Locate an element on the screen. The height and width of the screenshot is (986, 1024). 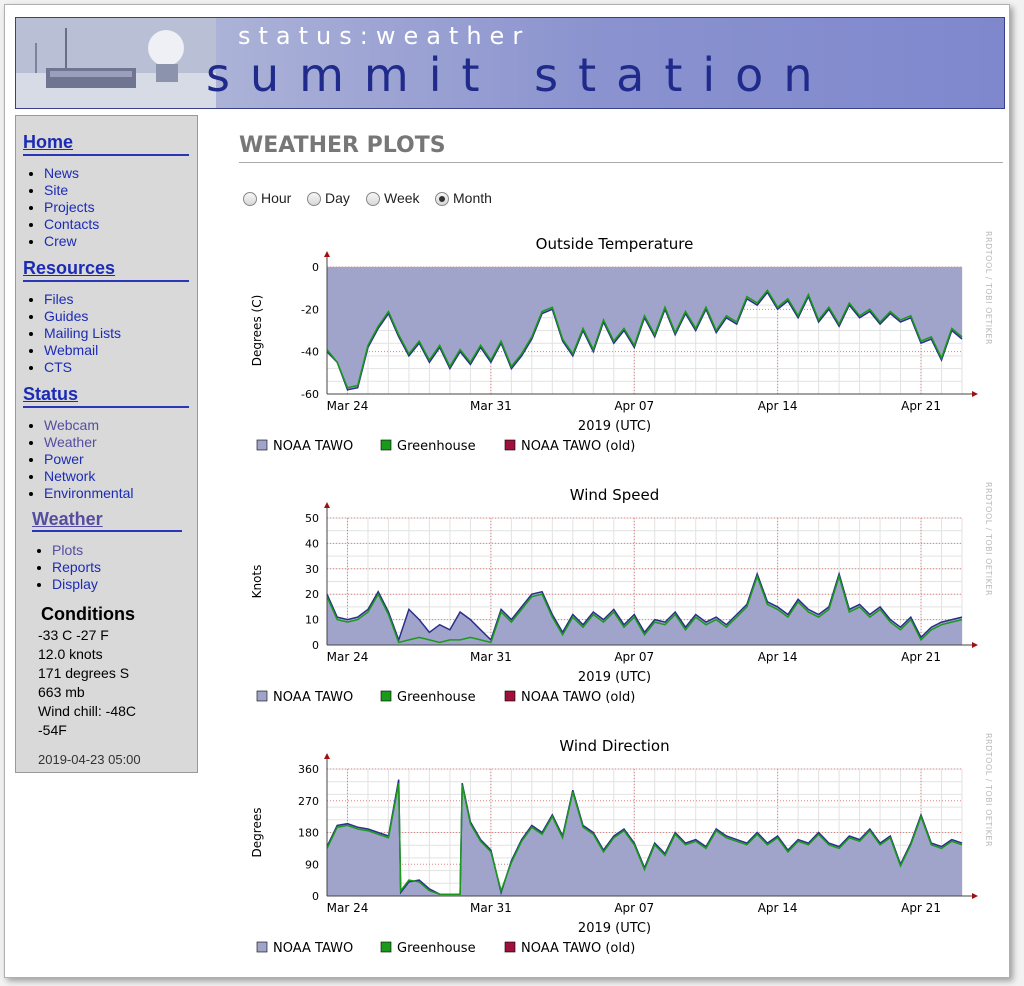
nav-item-plots: Plots is located at coordinates (76, 550).